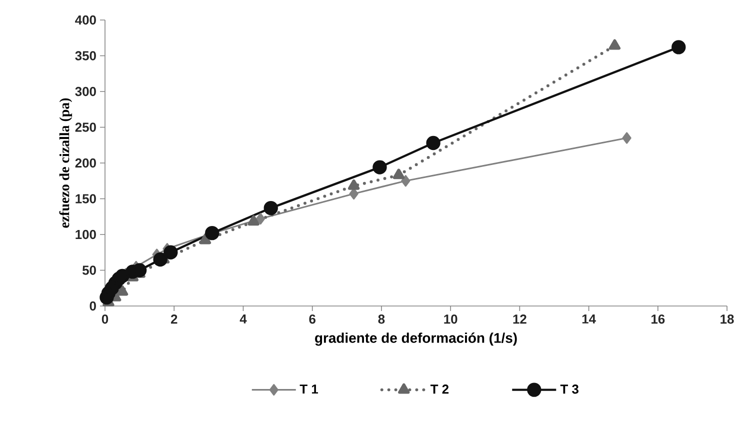 The image size is (741, 421). I want to click on x-tick-label: 6, so click(312, 319).